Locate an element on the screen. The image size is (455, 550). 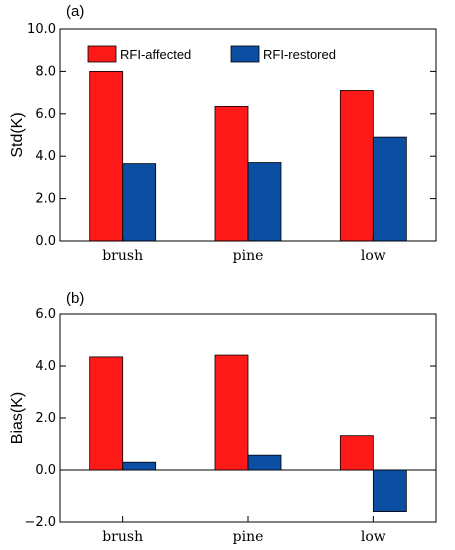
panel-b-label: (b) is located at coordinates (75, 298).